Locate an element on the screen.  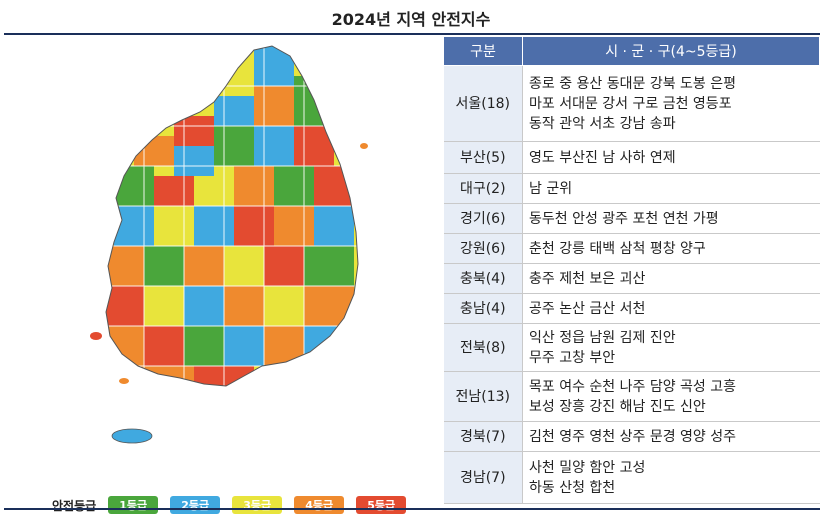
districts-cell: 춘천 강릉 태백 삼척 평창 양구 is located at coordinates (671, 248).